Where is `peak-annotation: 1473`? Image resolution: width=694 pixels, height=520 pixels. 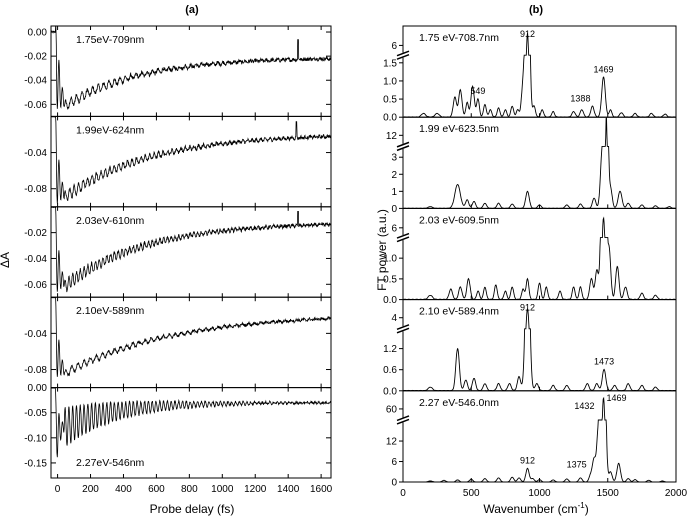
peak-annotation: 1473 is located at coordinates (604, 362).